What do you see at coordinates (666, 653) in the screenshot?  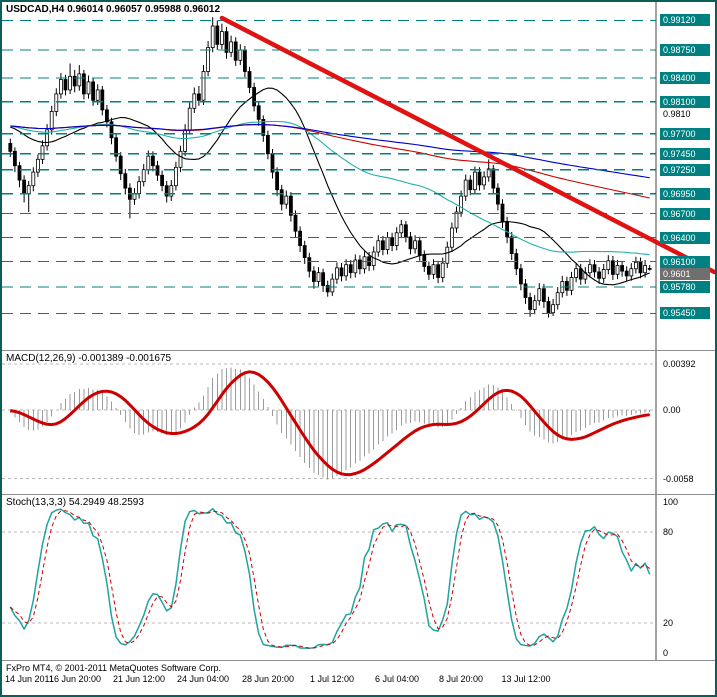 I see `stochastic-axis-label: 0` at bounding box center [666, 653].